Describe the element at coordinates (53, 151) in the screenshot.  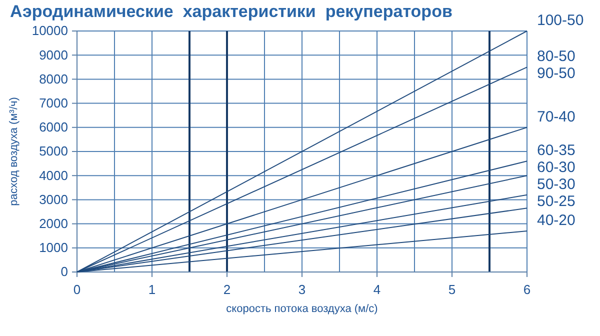
I see `y-tick-label: 5000` at that location.